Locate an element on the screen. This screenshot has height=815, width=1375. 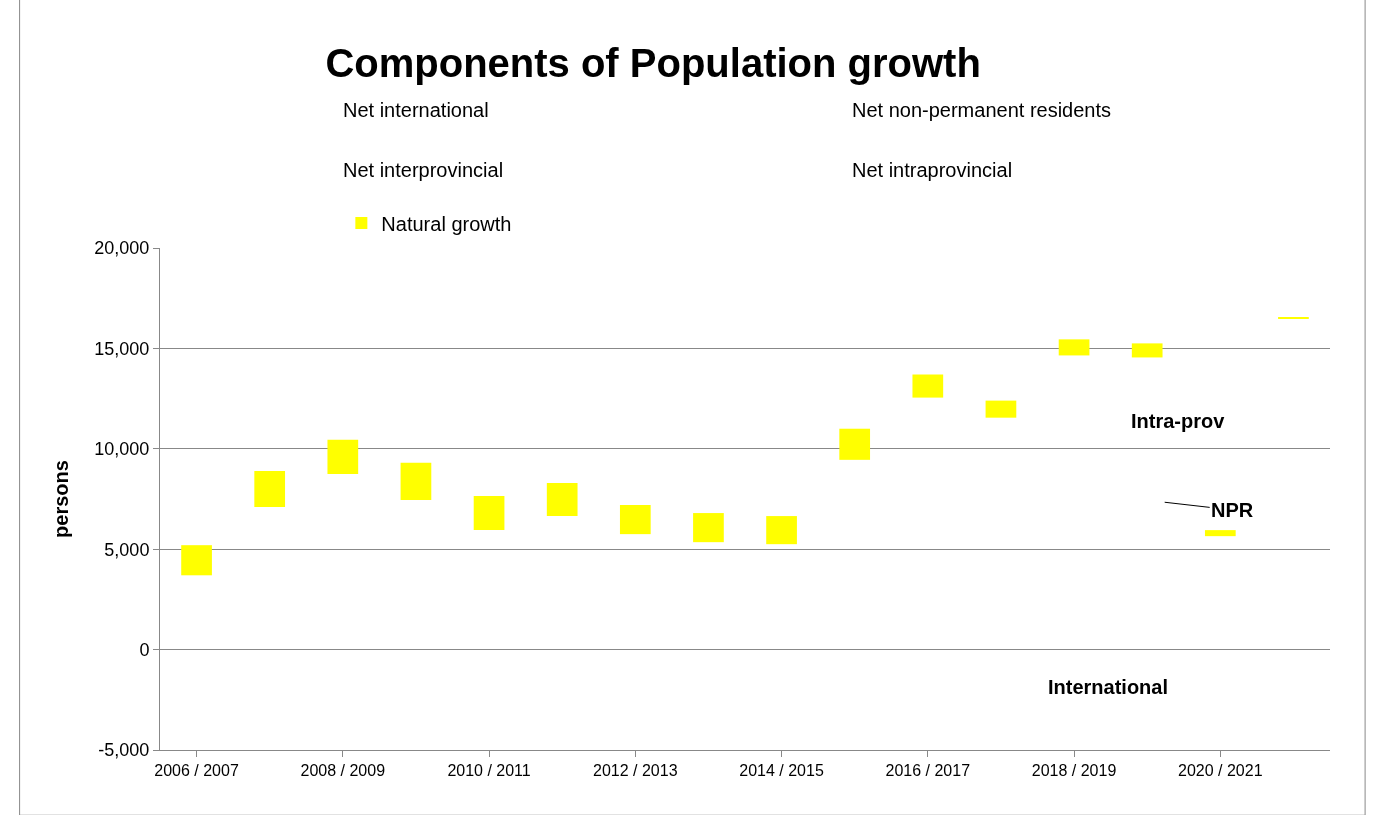
text: Net non-permanent residents is located at coordinates (982, 110).